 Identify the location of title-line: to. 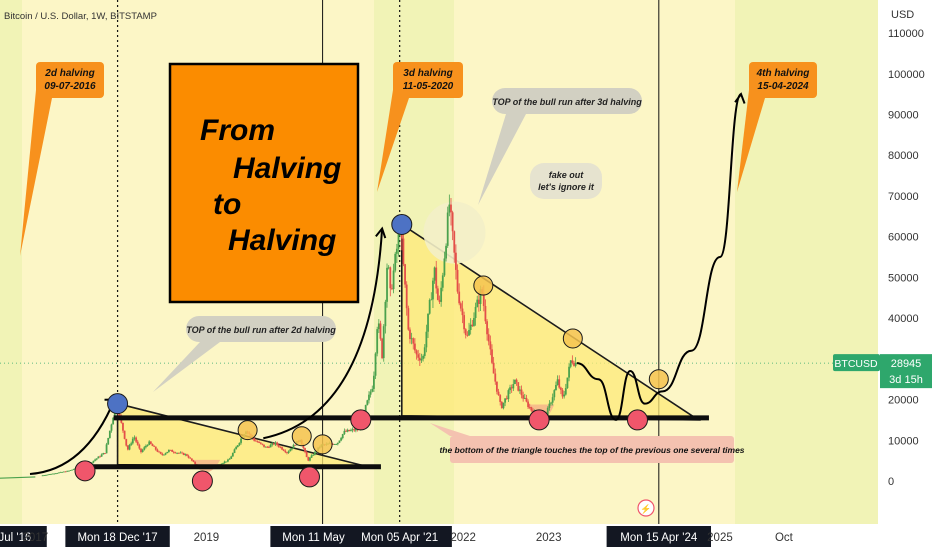
(227, 204).